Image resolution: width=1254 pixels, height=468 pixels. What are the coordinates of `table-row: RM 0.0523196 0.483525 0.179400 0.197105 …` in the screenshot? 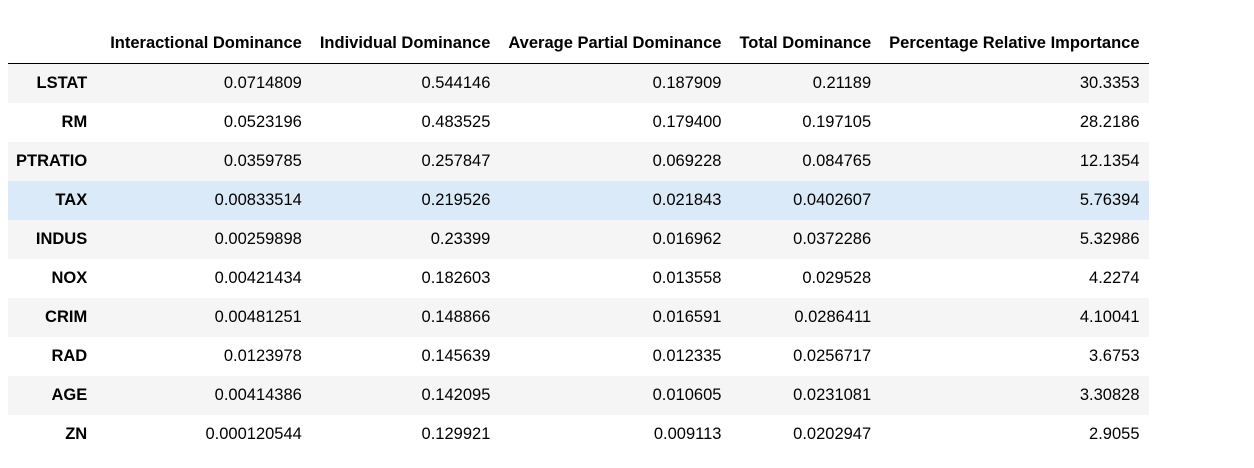 It's located at (578, 122).